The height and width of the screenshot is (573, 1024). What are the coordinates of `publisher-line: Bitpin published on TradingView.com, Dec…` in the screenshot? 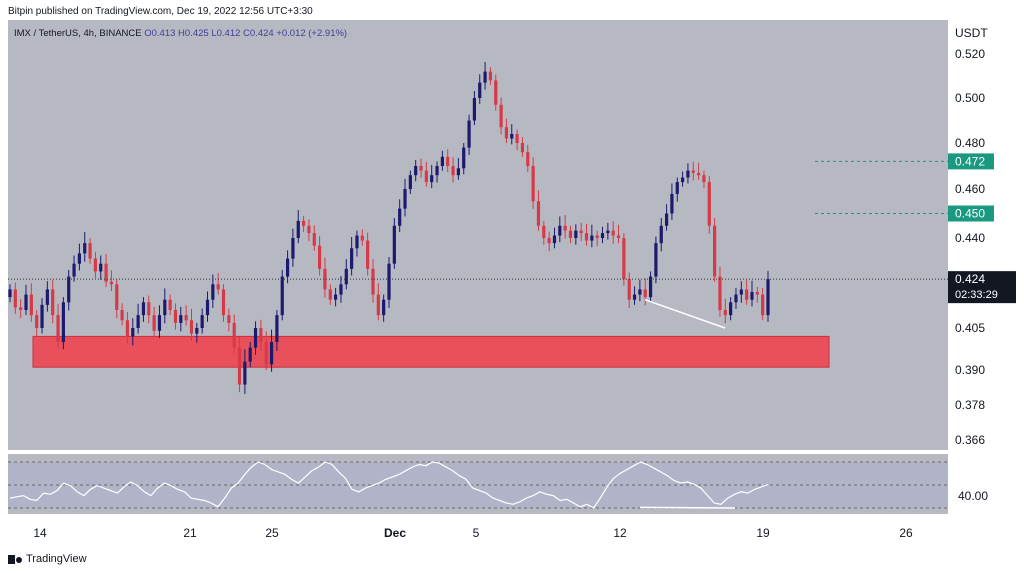 It's located at (160, 11).